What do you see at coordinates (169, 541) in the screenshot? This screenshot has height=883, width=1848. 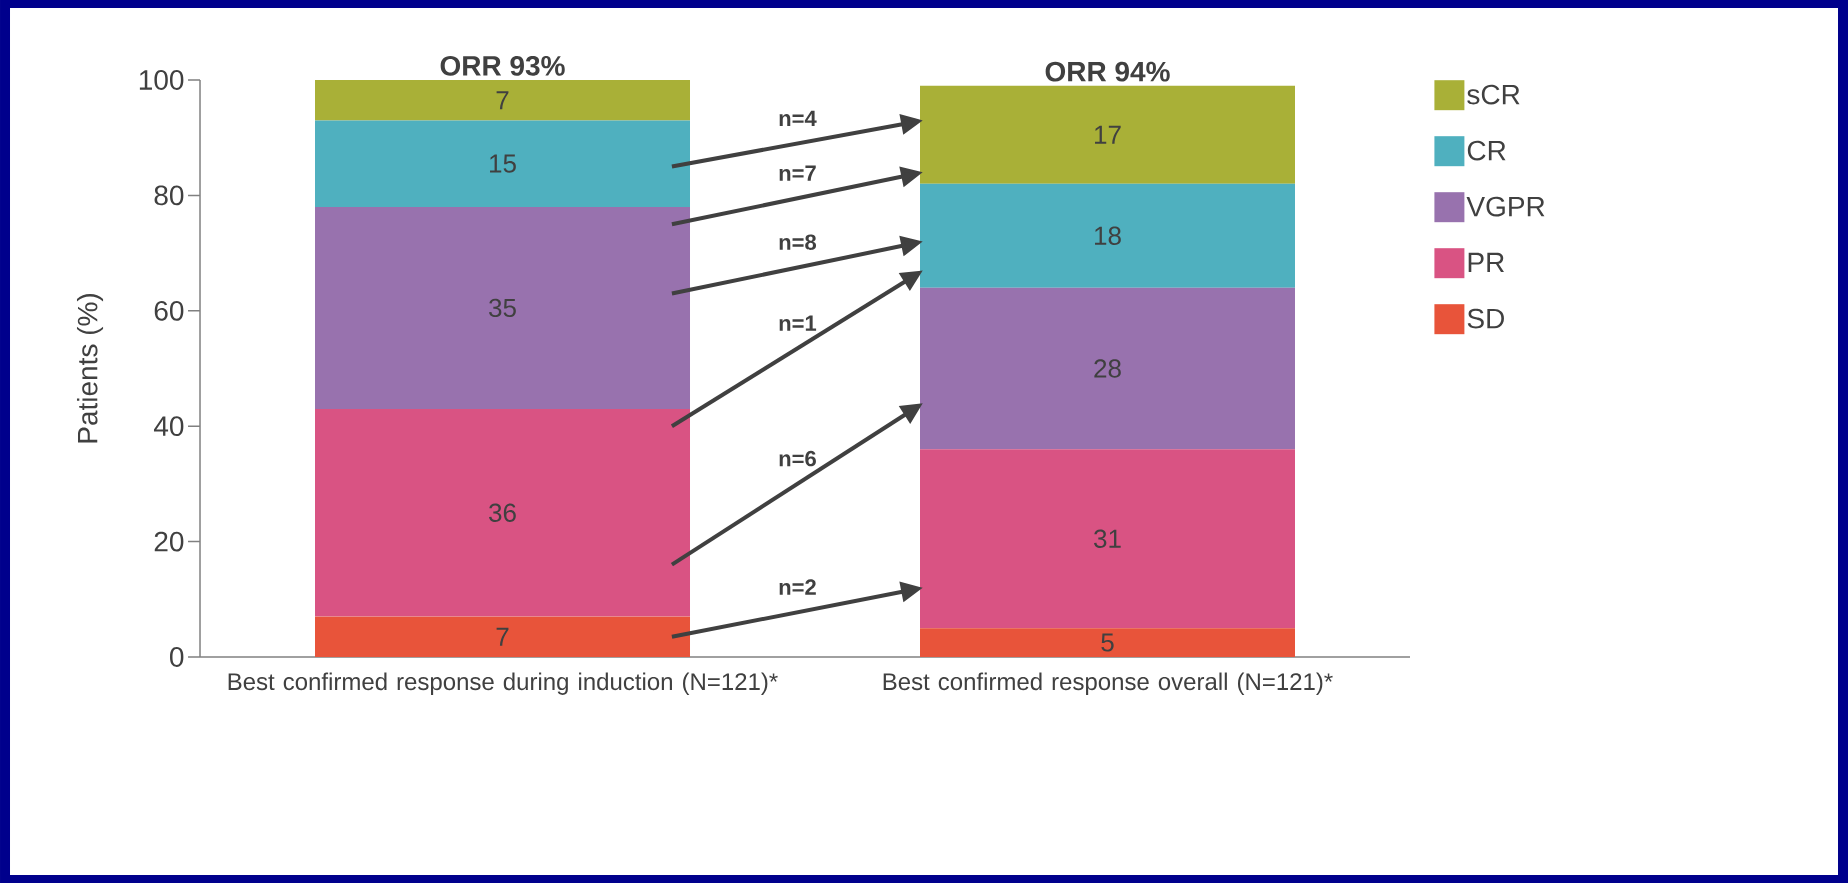 I see `y-tick-label: 20` at bounding box center [169, 541].